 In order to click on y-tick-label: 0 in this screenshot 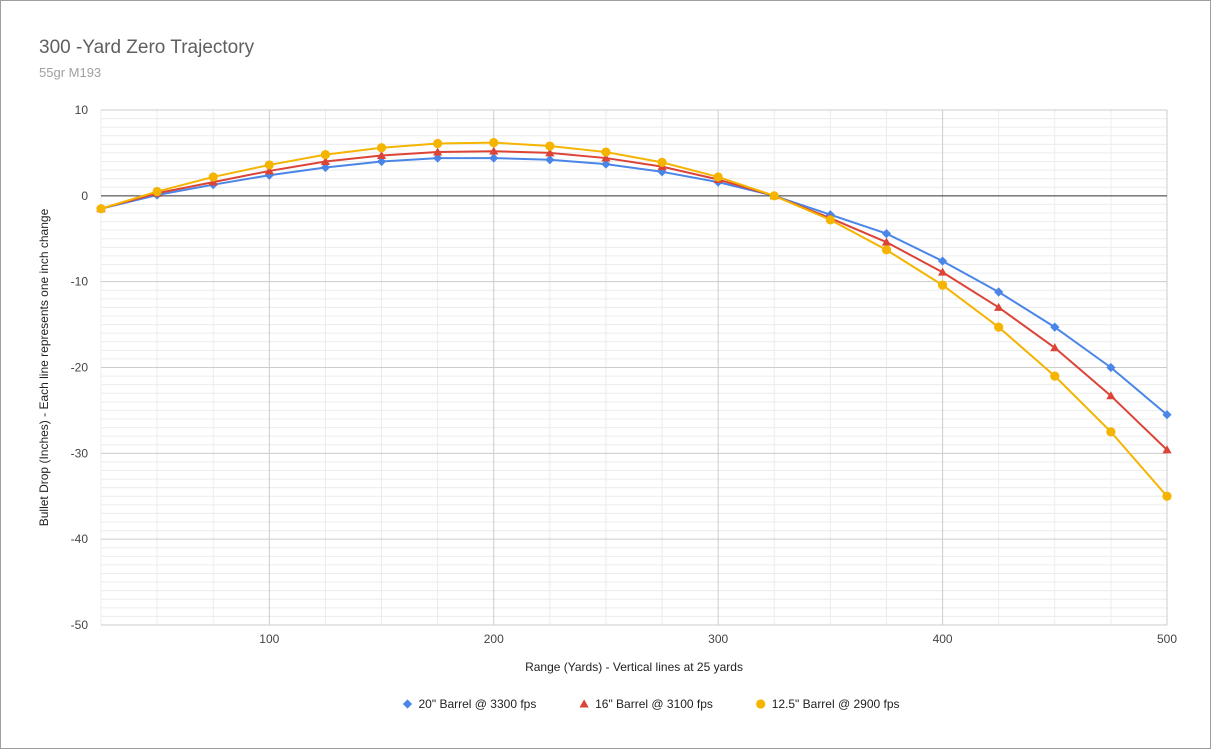, I will do `click(84, 196)`.